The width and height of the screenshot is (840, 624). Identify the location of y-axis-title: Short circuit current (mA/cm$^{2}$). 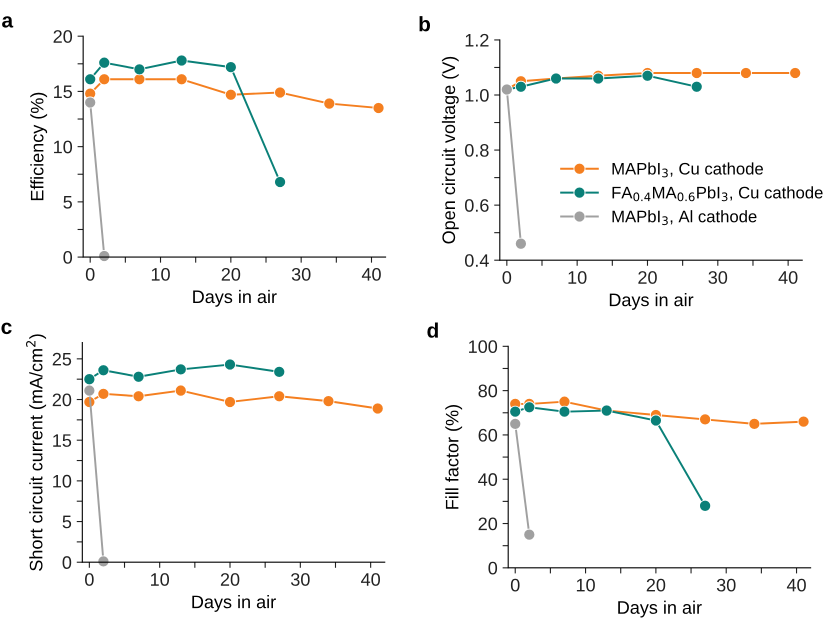
(36, 452).